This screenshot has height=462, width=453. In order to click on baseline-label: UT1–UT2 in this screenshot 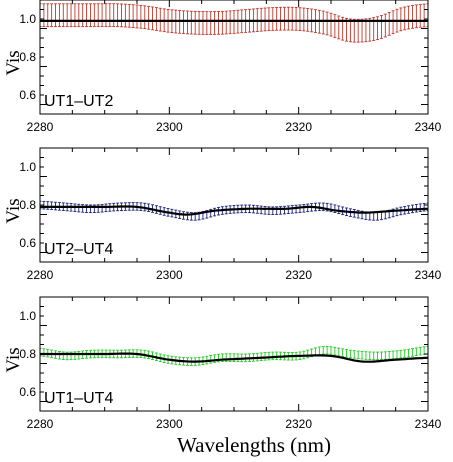, I will do `click(78, 101)`.